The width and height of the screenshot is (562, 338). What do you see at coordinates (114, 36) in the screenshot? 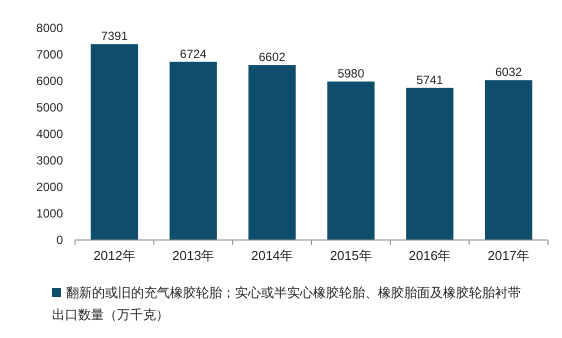
I see `data-label: 7391` at bounding box center [114, 36].